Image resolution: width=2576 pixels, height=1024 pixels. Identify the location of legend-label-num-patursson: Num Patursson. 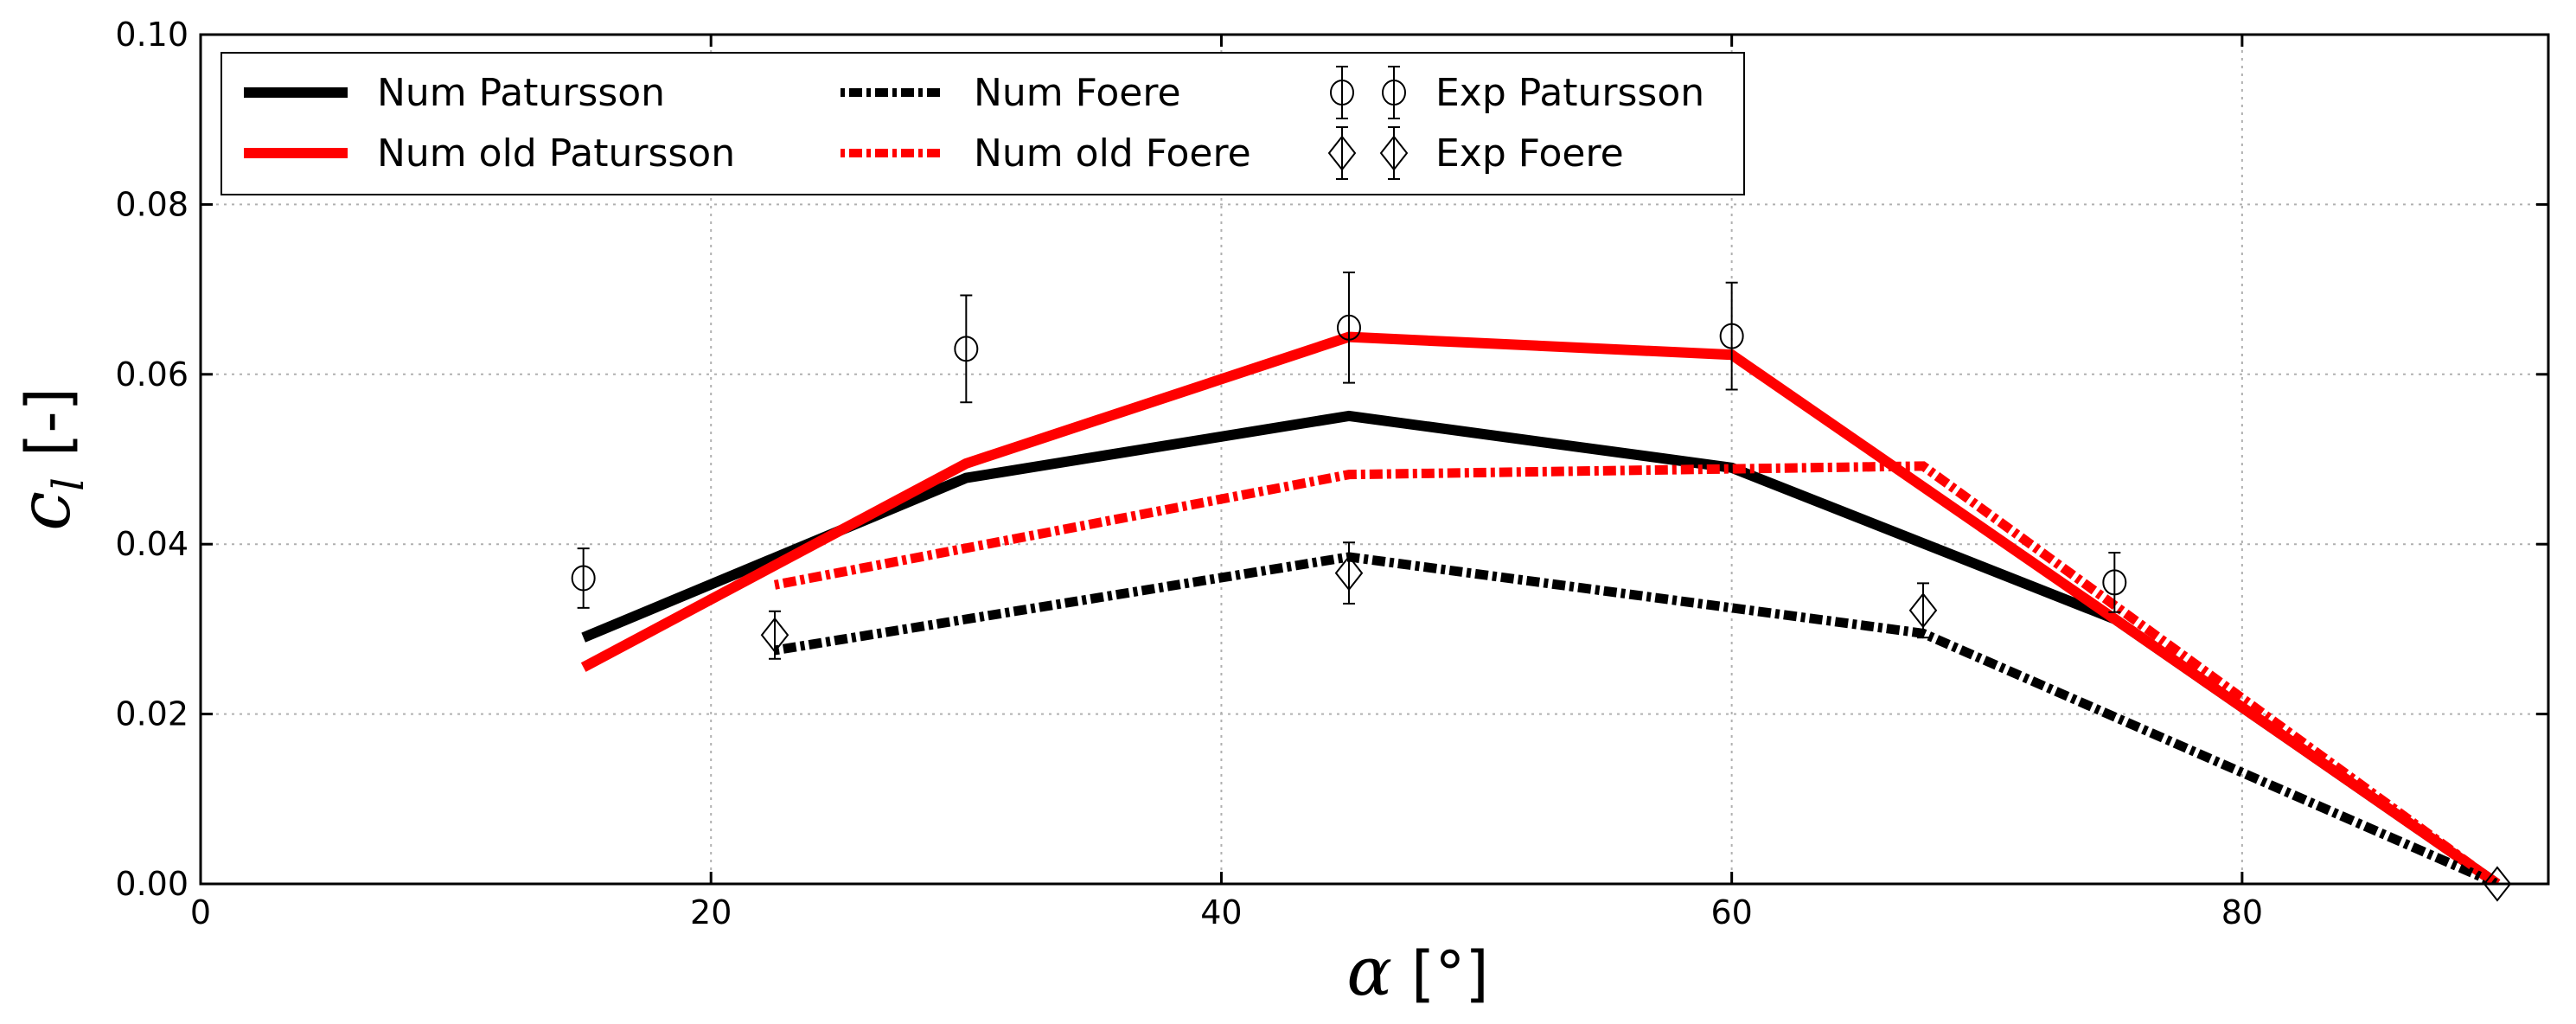
(521, 93).